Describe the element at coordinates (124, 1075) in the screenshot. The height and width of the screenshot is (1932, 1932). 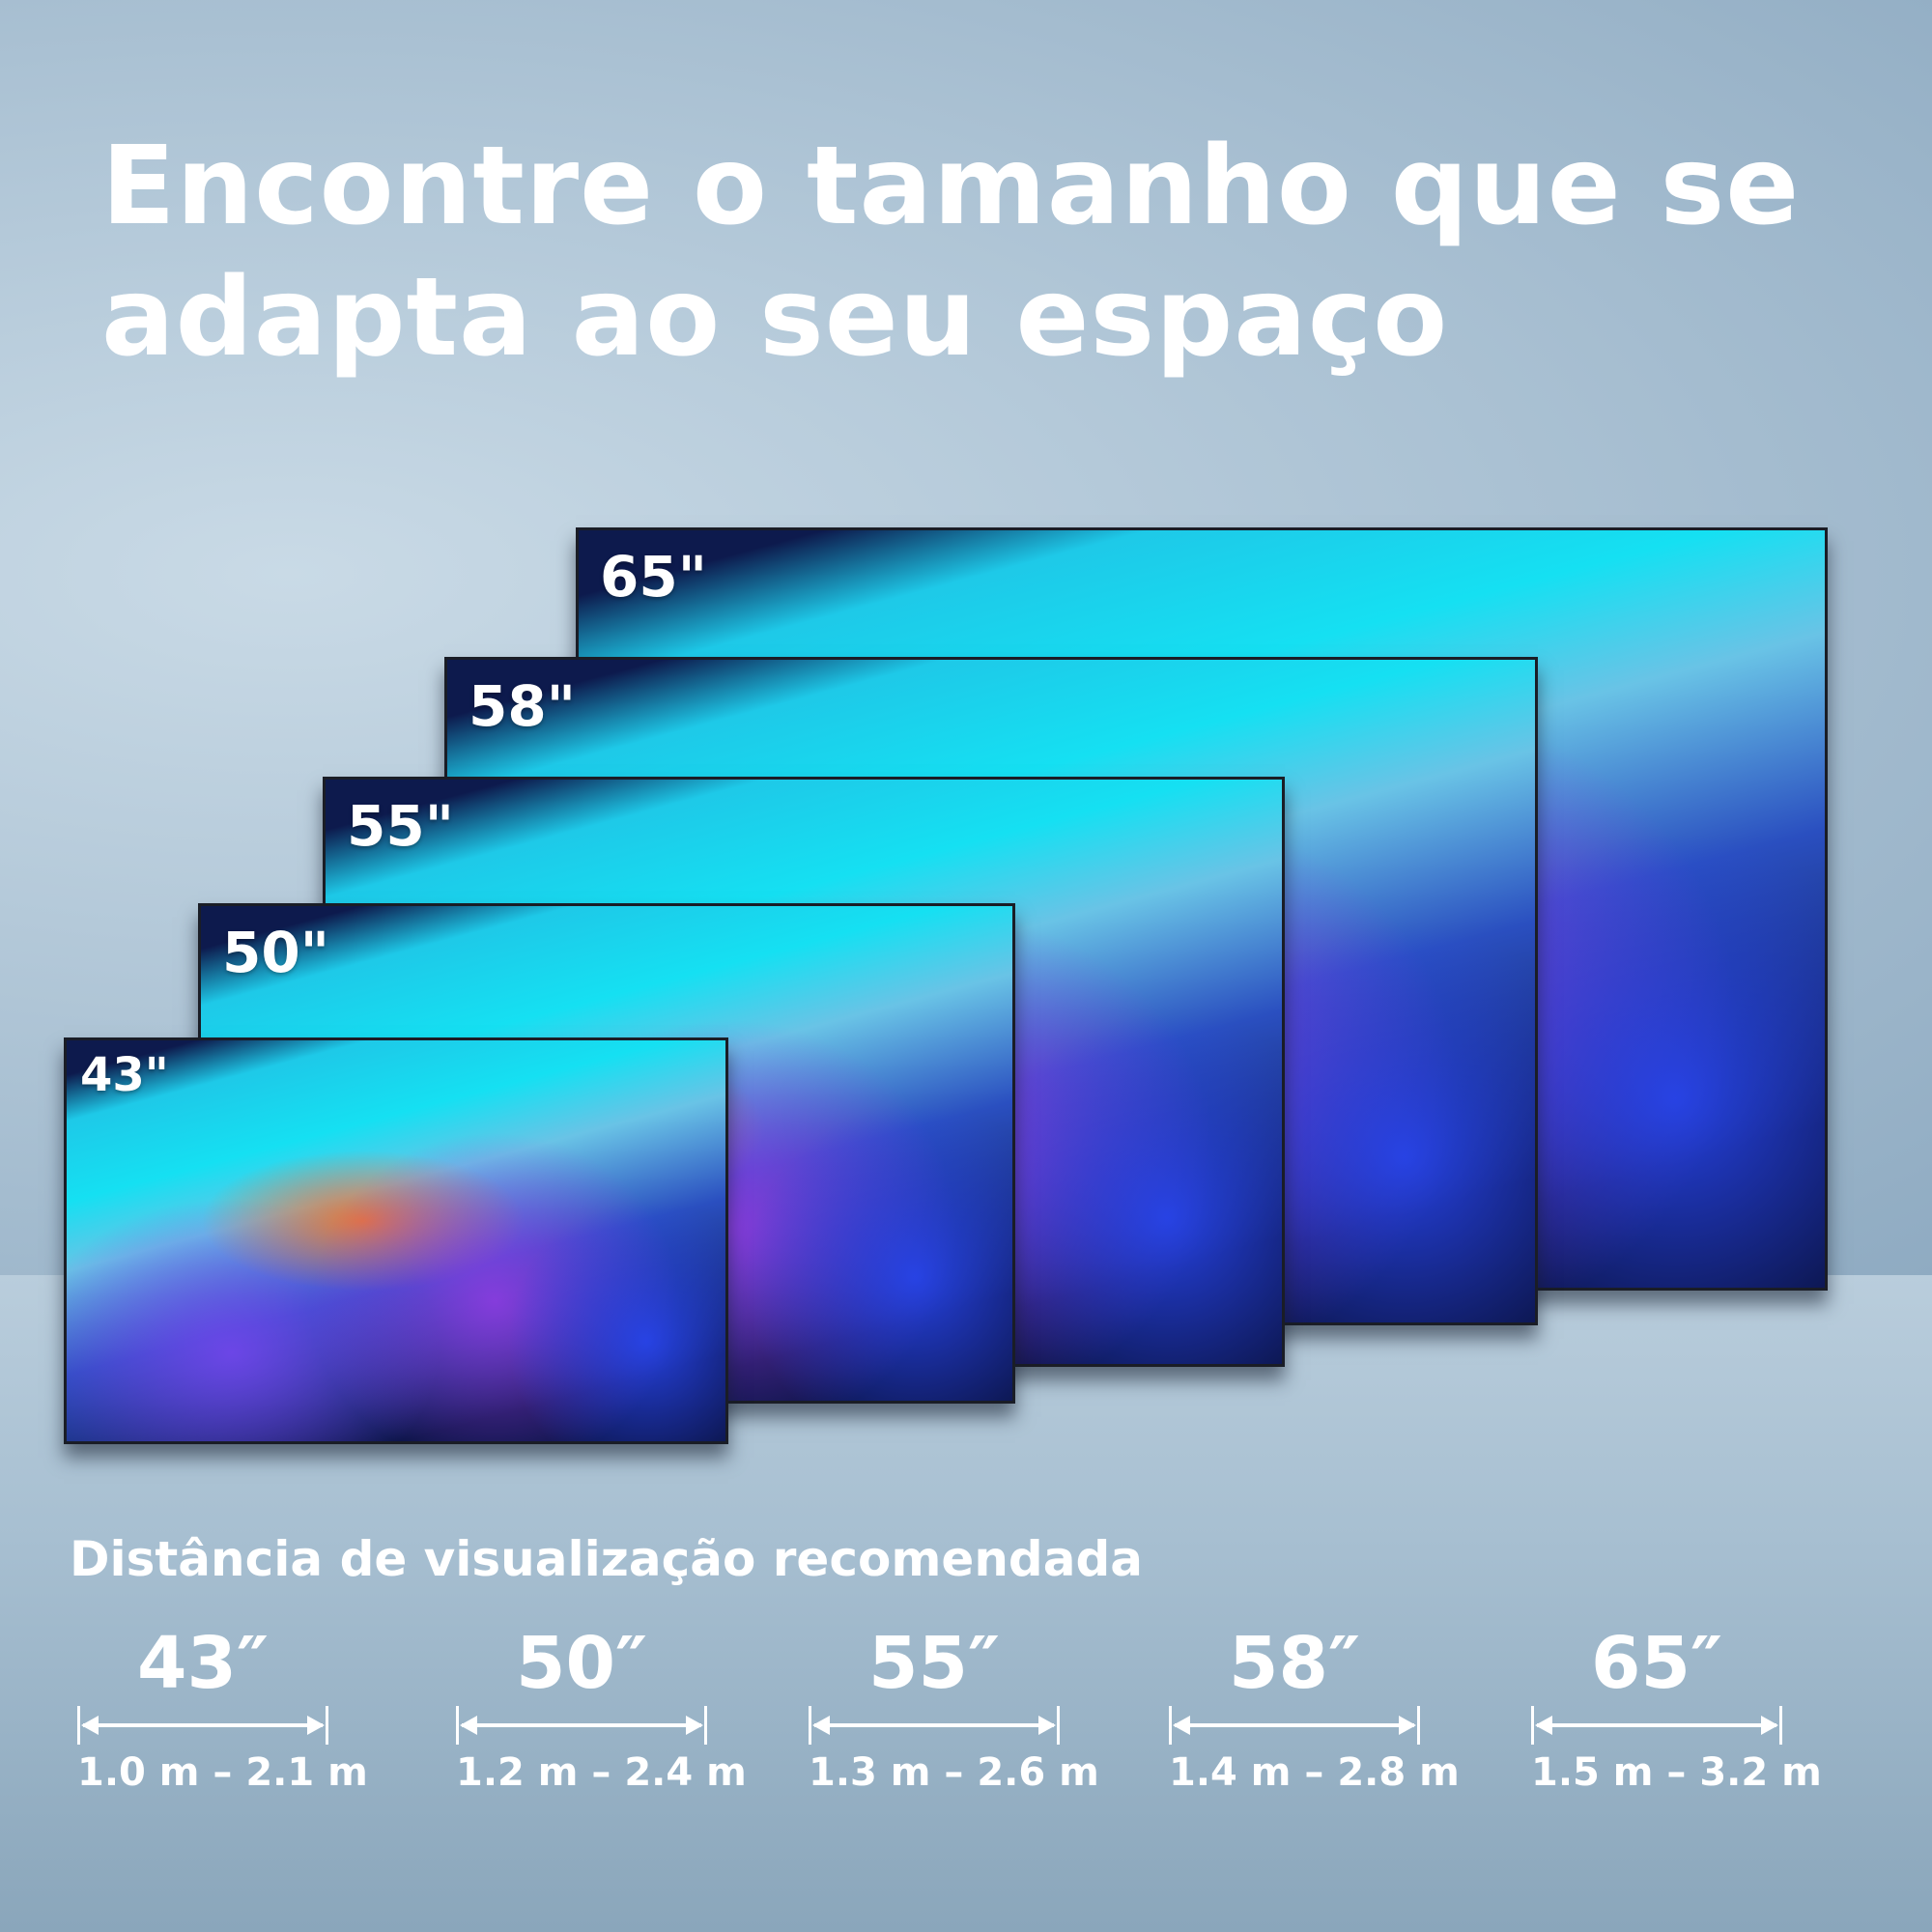
I see `tv-size-label: 43"` at that location.